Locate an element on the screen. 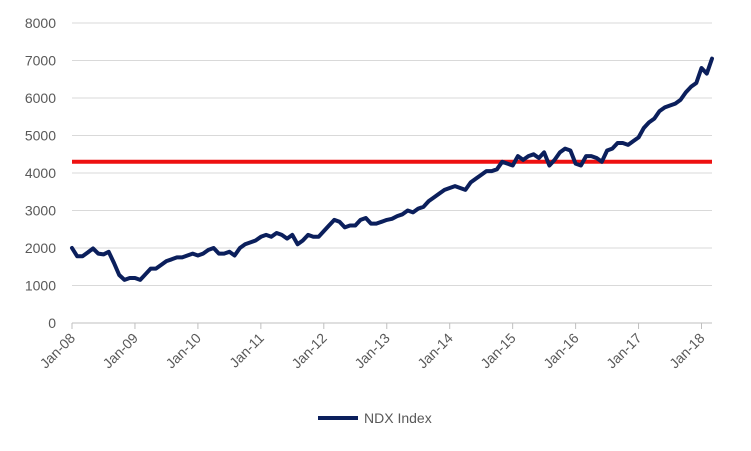  y-tick-label: 5000 is located at coordinates (40, 136).